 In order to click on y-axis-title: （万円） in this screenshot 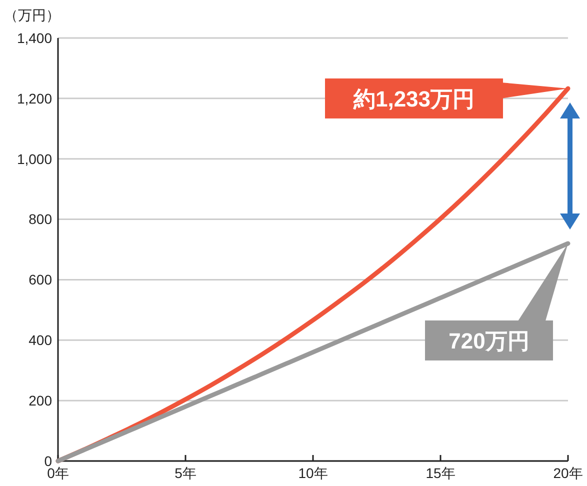, I will do `click(32, 15)`.